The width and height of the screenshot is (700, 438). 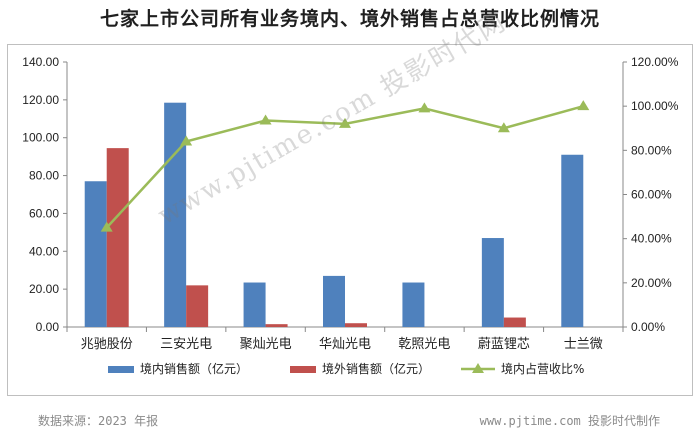 What do you see at coordinates (542, 368) in the screenshot?
I see `legend-label: 境内占营收比%` at bounding box center [542, 368].